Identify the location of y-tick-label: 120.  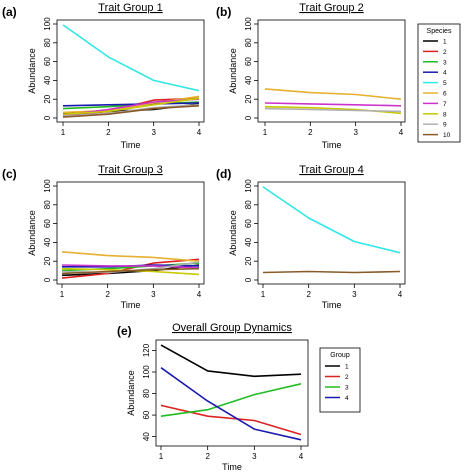
(146, 350).